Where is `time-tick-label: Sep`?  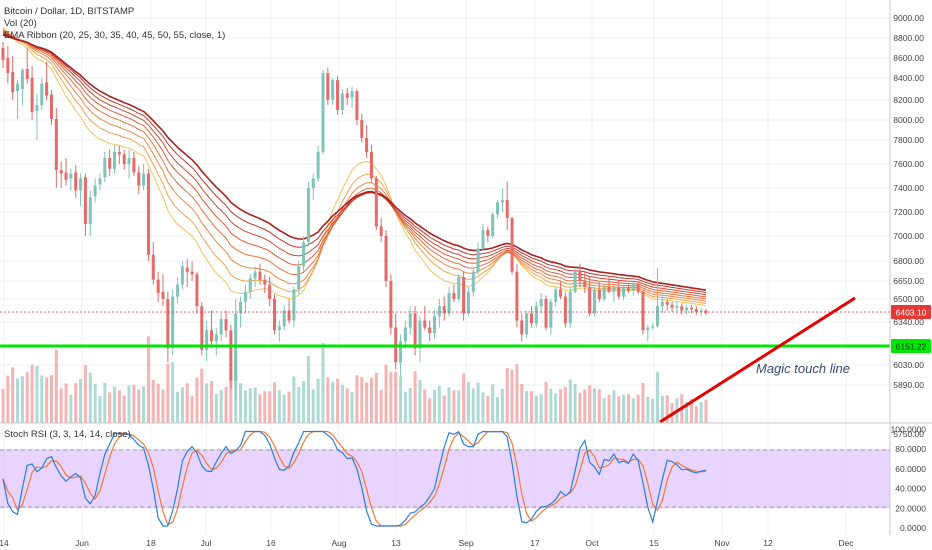
time-tick-label: Sep is located at coordinates (465, 543).